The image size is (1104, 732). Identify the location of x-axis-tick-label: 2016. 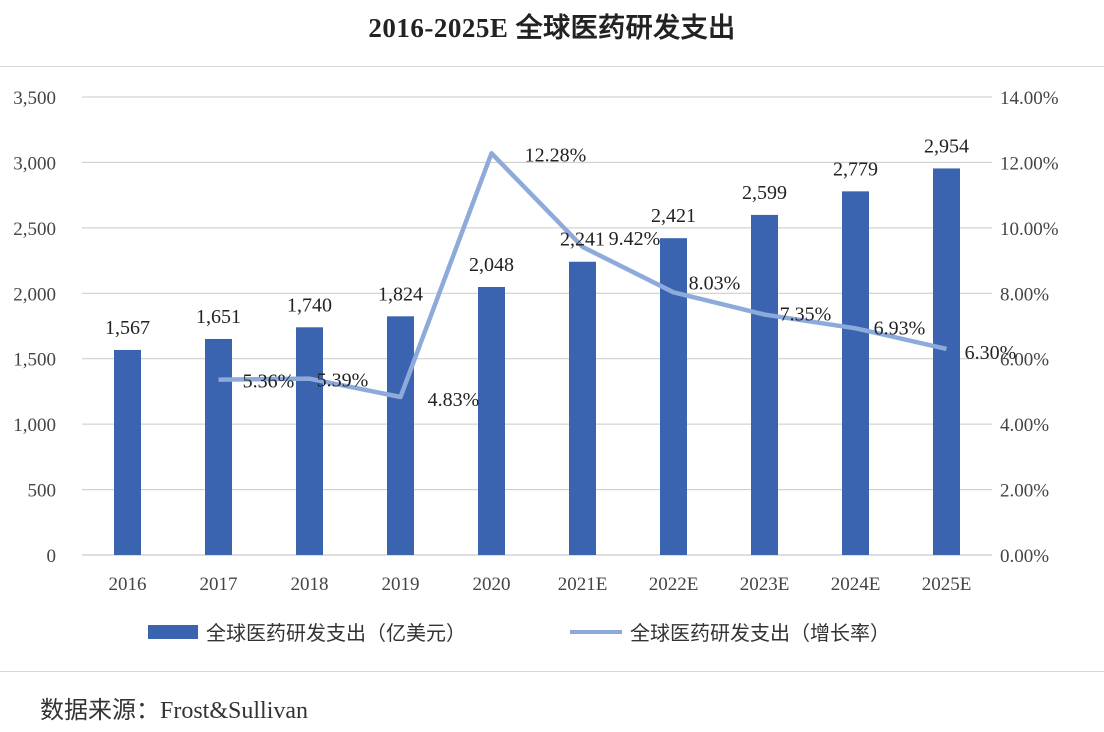
(128, 584).